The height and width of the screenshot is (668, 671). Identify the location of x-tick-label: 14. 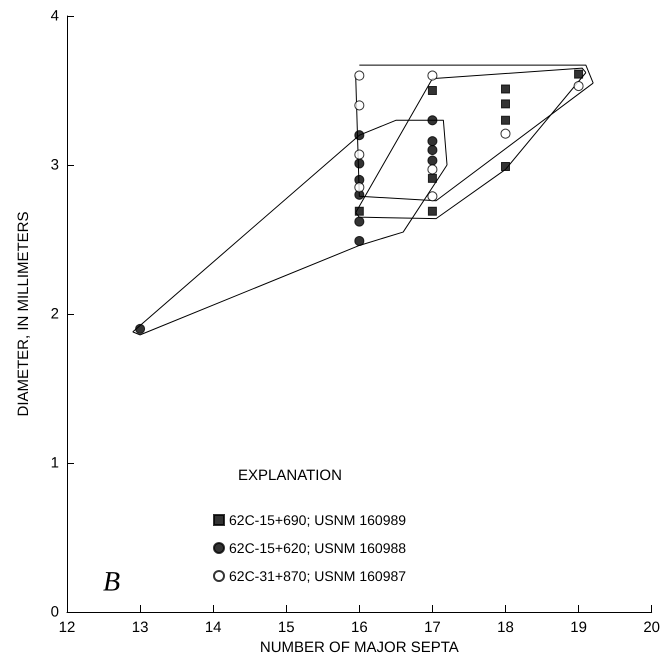
(213, 627).